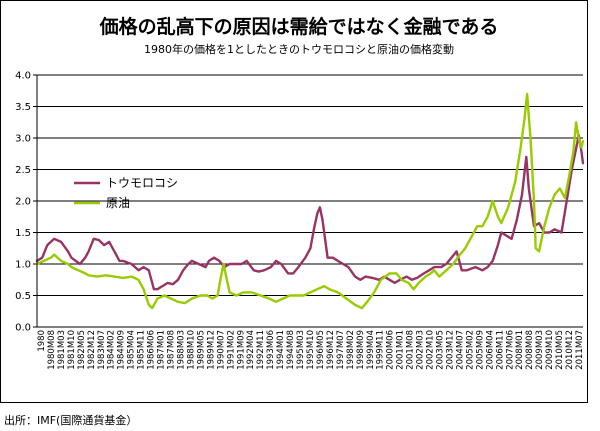  What do you see at coordinates (371, 350) in the screenshot?
I see `x-tick-label: 1999M04` at bounding box center [371, 350].